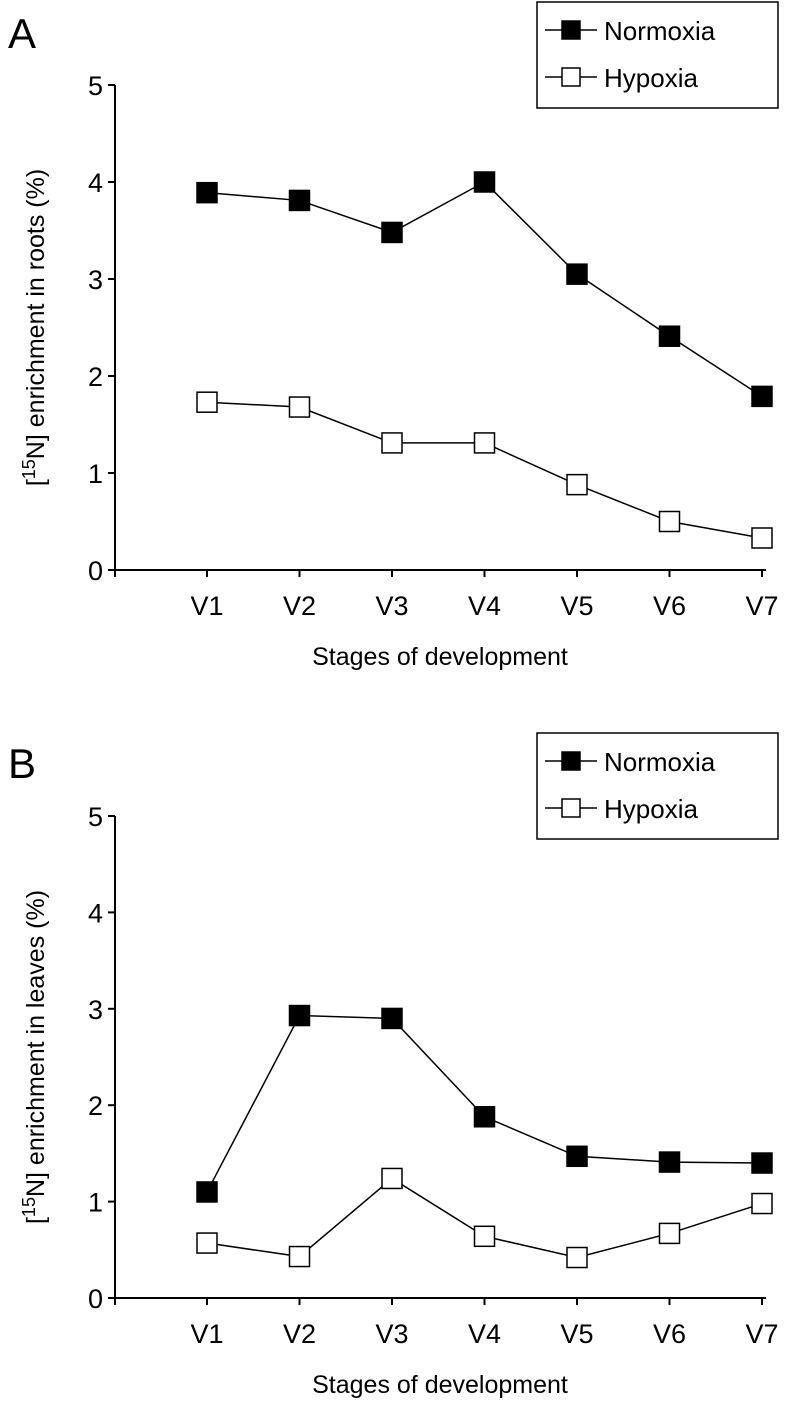  I want to click on panel-label: A, so click(22, 33).